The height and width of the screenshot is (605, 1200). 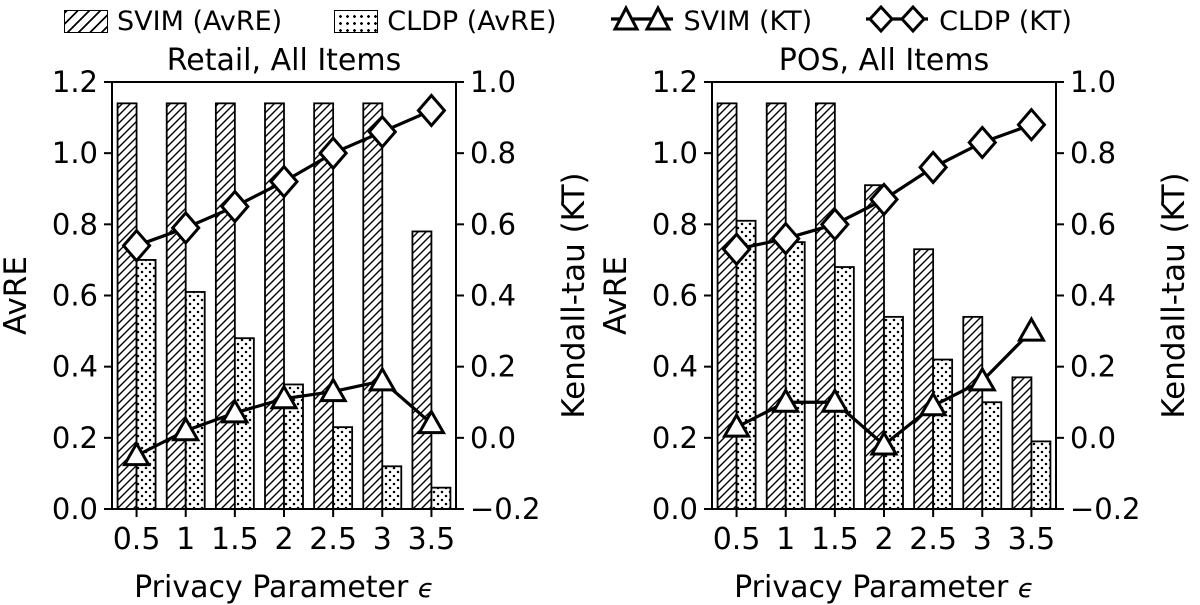 I want to click on legend-label: SVIM (KT), so click(x=748, y=21).